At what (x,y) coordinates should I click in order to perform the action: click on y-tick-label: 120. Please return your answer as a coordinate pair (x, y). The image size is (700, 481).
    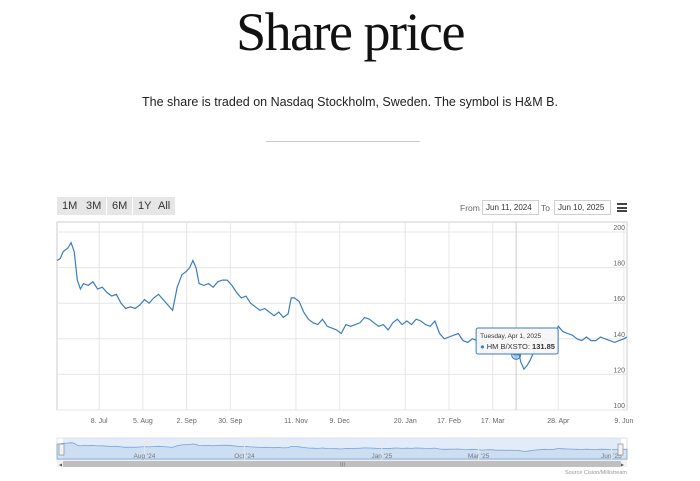
    Looking at the image, I should click on (619, 370).